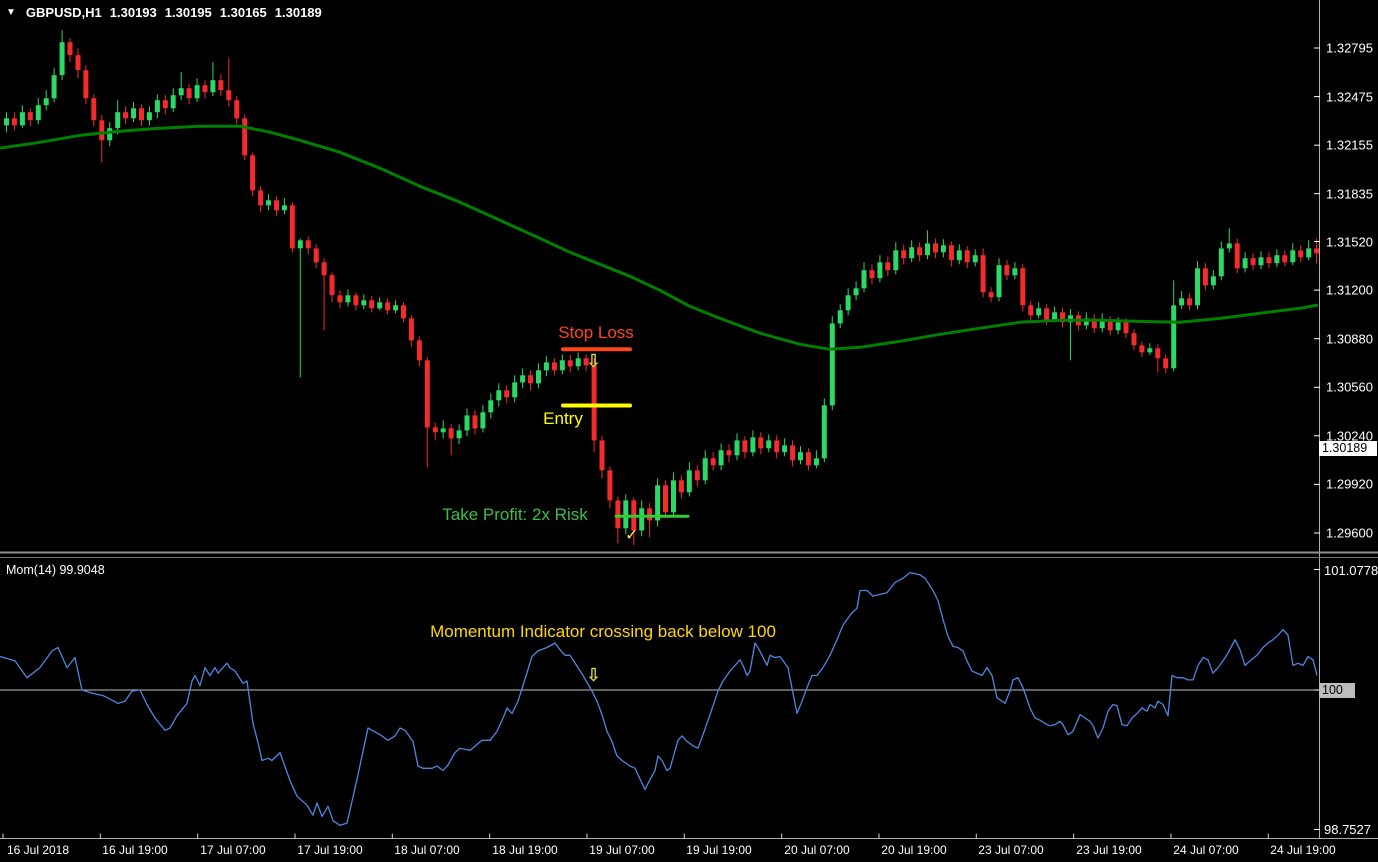 Image resolution: width=1378 pixels, height=862 pixels. I want to click on time-axis-label: 18 Jul 07:00, so click(427, 850).